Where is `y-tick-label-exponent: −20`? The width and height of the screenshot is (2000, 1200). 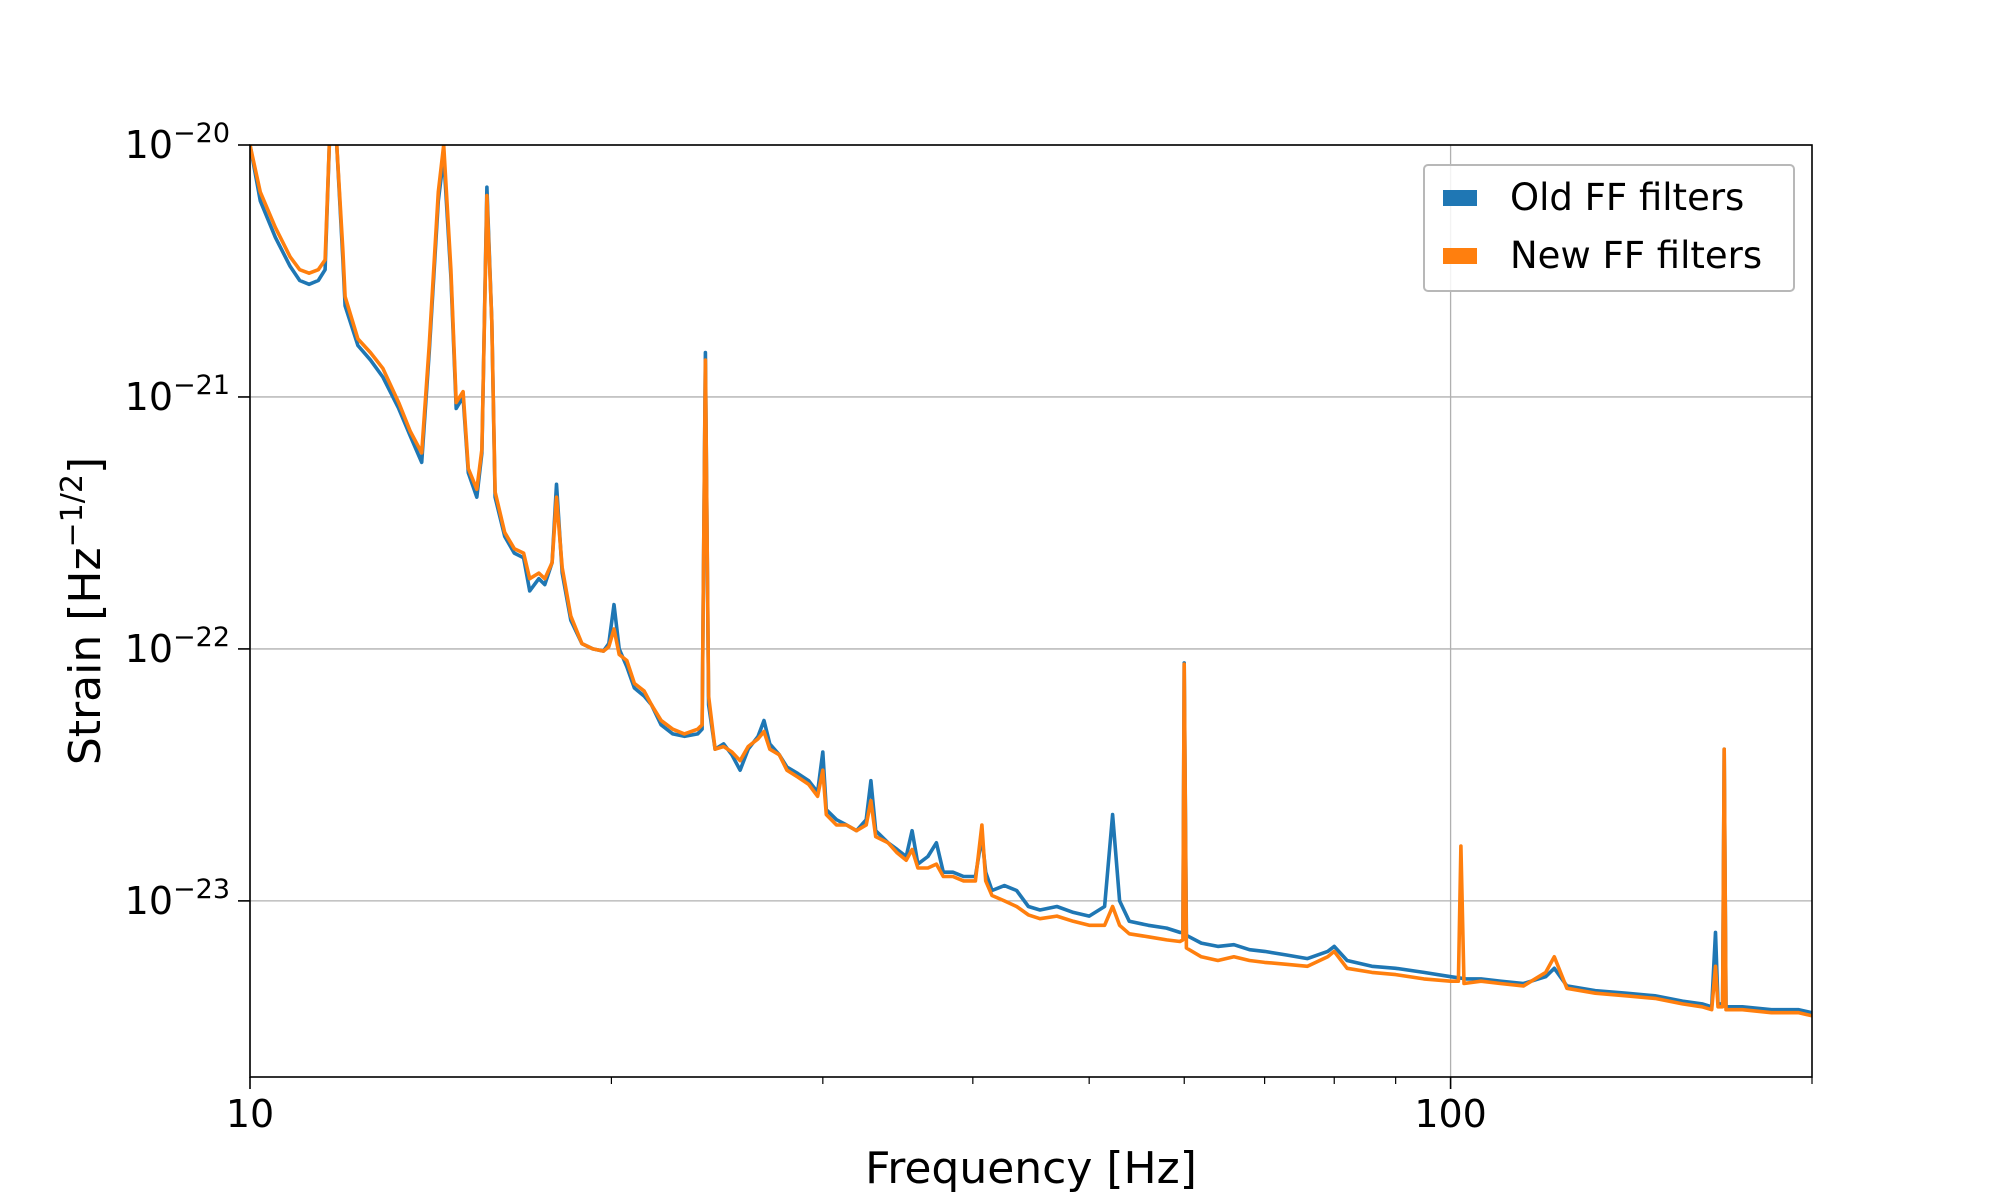 y-tick-label-exponent: −20 is located at coordinates (201, 133).